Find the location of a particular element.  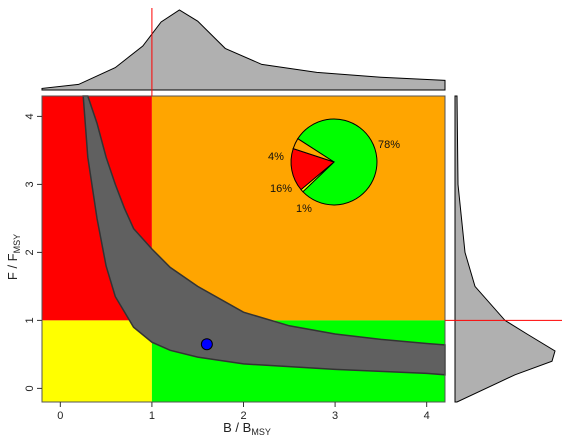

quadrant-probability-pie: 78% 1% 16% 4% is located at coordinates (334, 166).